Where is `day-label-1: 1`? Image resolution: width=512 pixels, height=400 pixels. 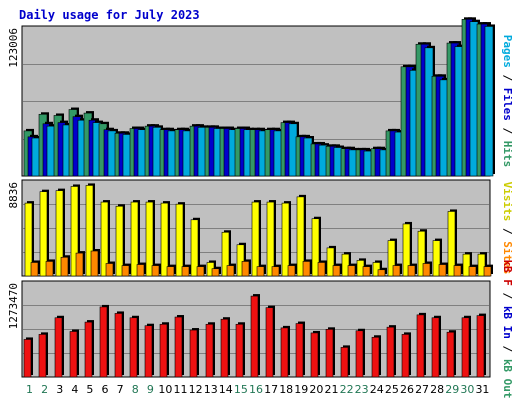
day-label-1: 1 is located at coordinates (29, 389).